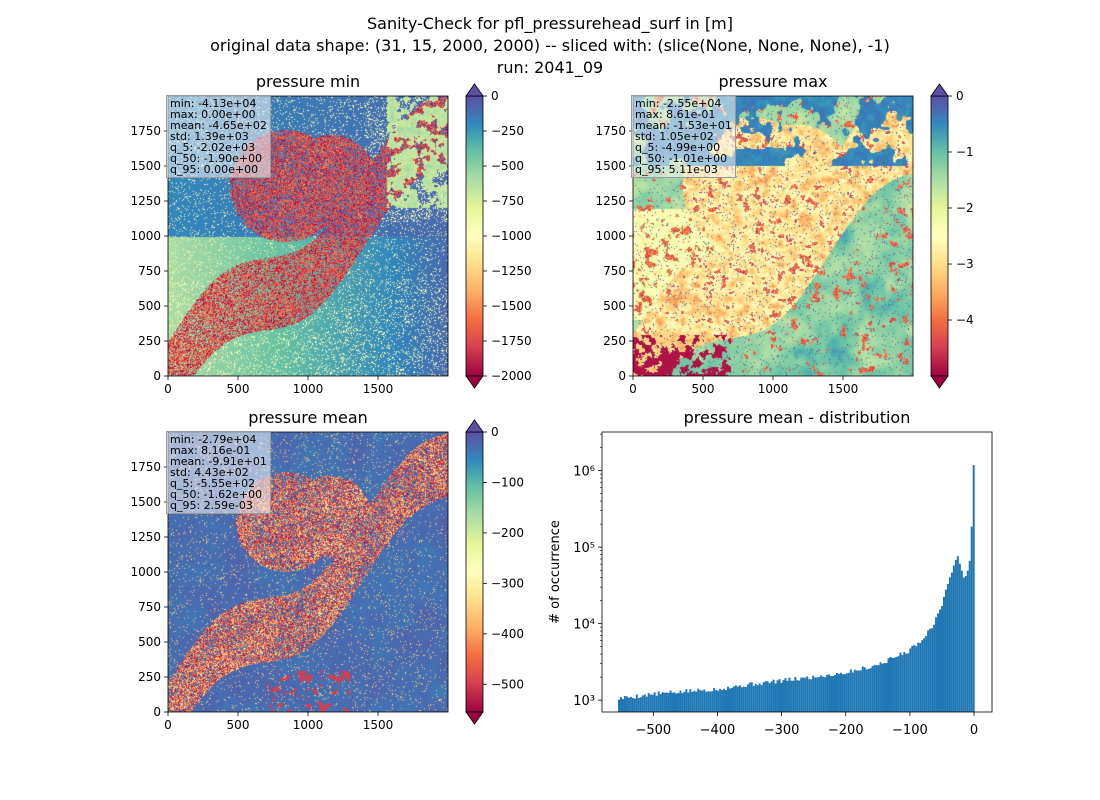  Describe the element at coordinates (681, 158) in the screenshot. I see `stat-line: q_50: -1.01e+00` at that location.